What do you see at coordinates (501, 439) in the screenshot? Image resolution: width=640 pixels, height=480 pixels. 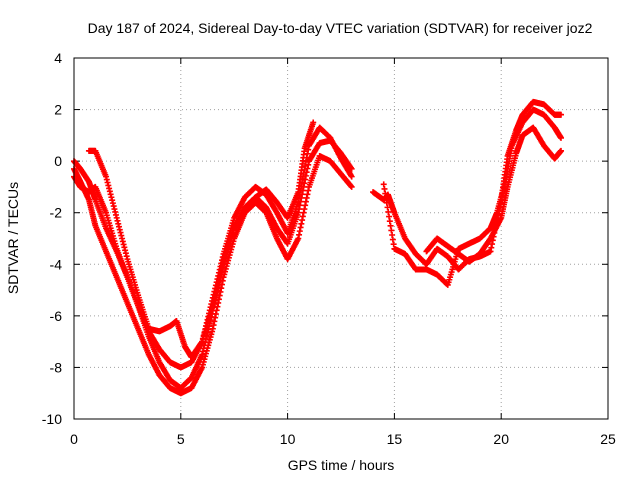 I see `x-tick-label: 20` at bounding box center [501, 439].